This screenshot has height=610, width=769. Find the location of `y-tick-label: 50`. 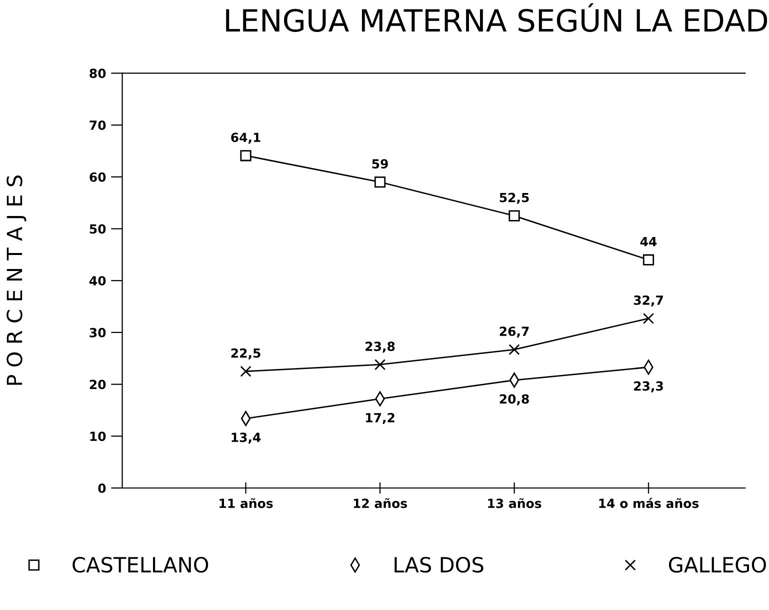

y-tick-label: 50 is located at coordinates (98, 229).